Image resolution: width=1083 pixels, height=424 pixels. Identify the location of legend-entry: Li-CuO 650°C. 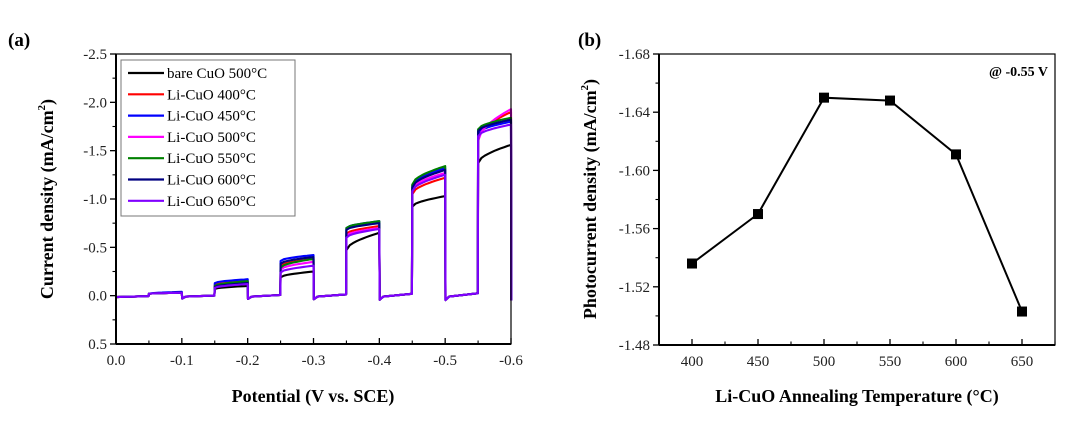
(211, 202).